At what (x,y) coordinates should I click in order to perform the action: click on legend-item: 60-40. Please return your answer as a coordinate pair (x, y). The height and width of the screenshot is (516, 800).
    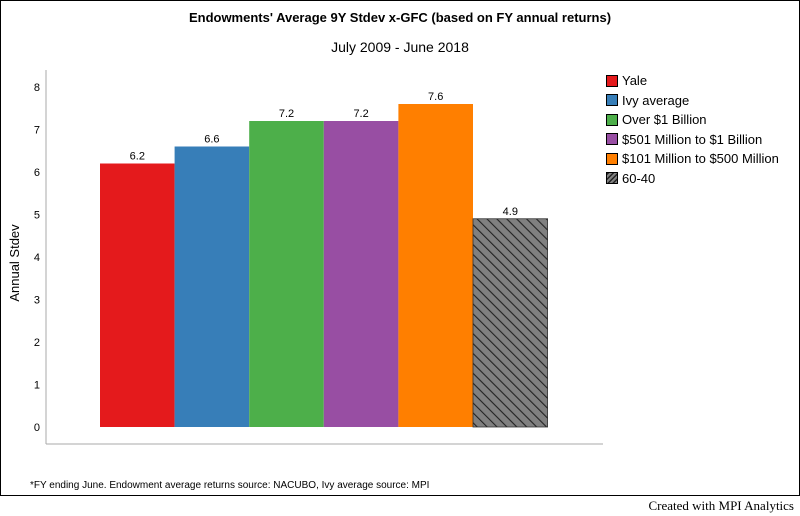
    Looking at the image, I should click on (692, 179).